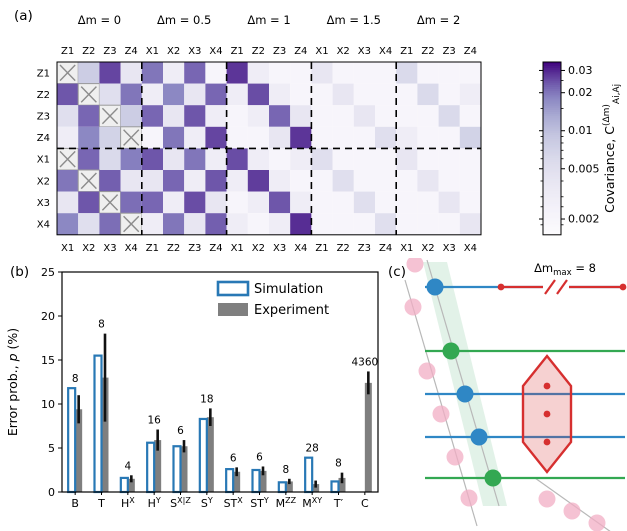 Image resolution: width=627 pixels, height=531 pixels. What do you see at coordinates (300, 248) in the screenshot?
I see `col-label-bottom: X4` at bounding box center [300, 248].